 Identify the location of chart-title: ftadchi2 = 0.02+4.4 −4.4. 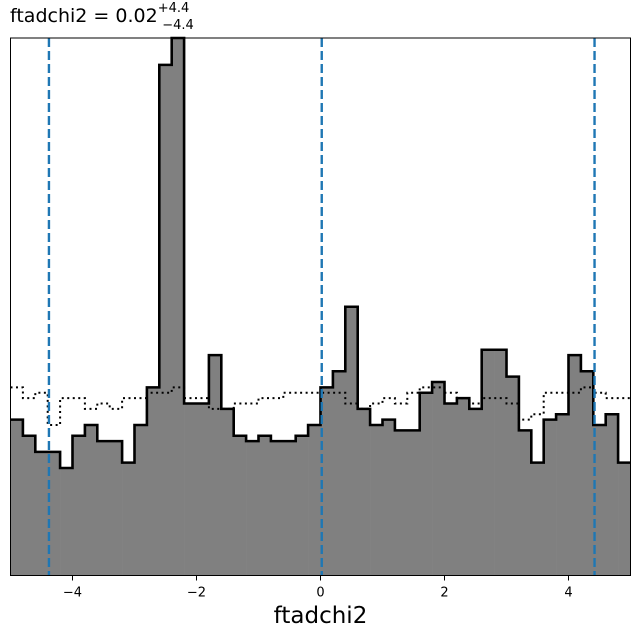
(102, 17).